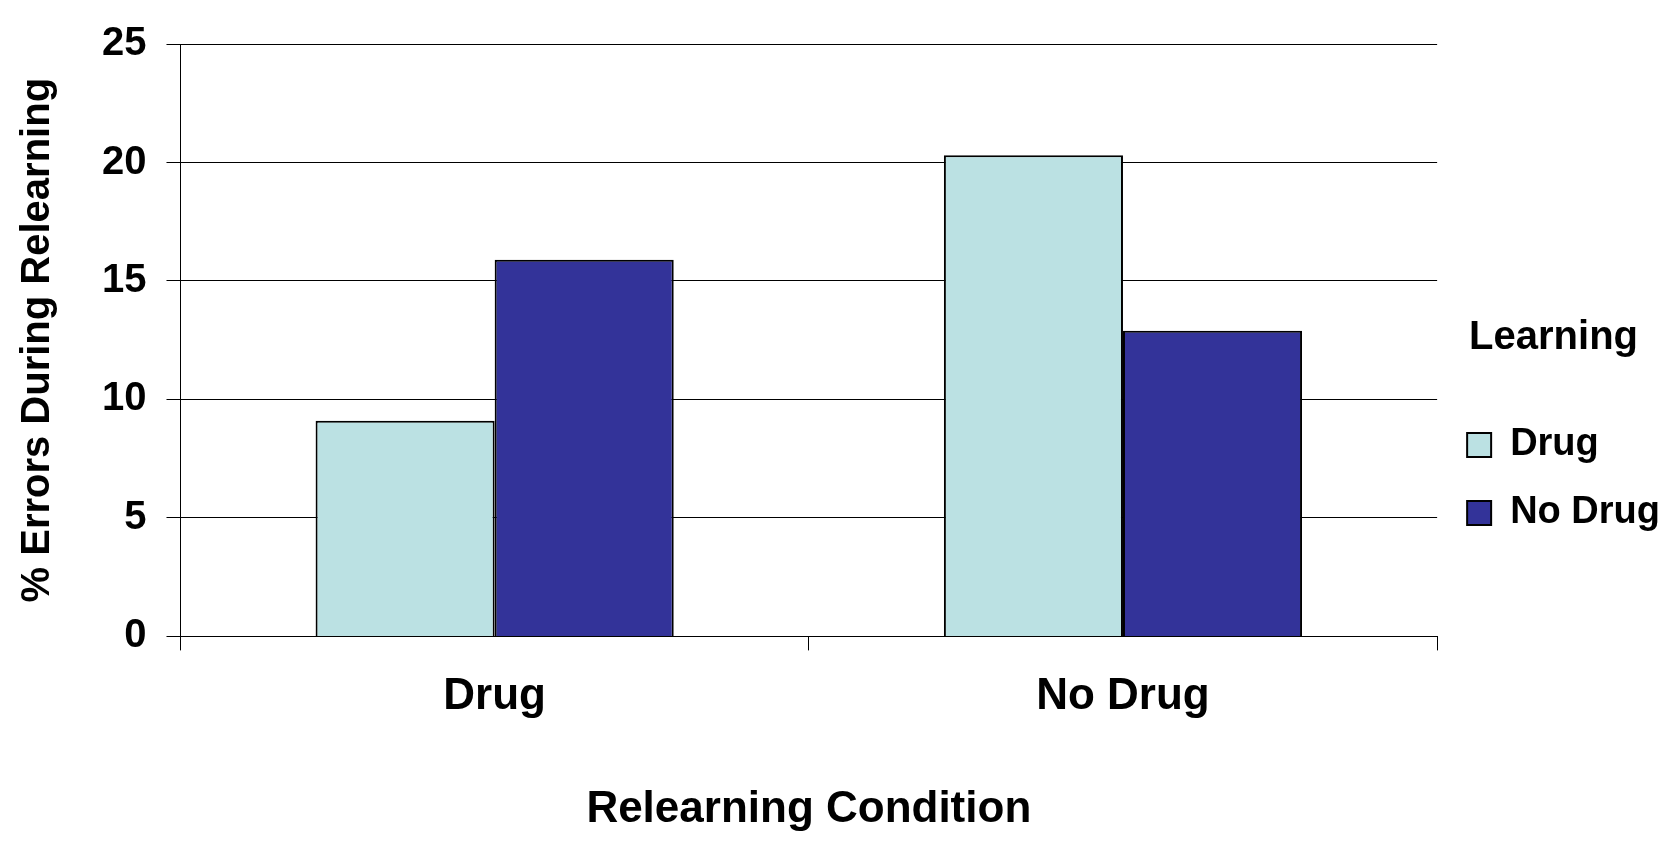 The image size is (1680, 850). Describe the element at coordinates (135, 514) in the screenshot. I see `y-tick-label: 5` at that location.